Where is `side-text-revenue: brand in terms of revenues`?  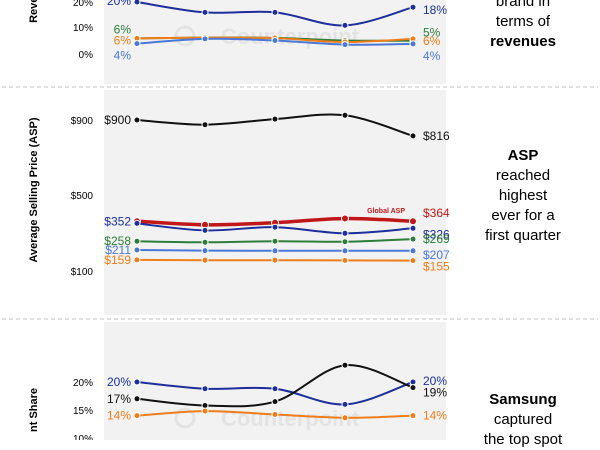
side-text-revenue: brand in terms of revenues is located at coordinates (523, 26).